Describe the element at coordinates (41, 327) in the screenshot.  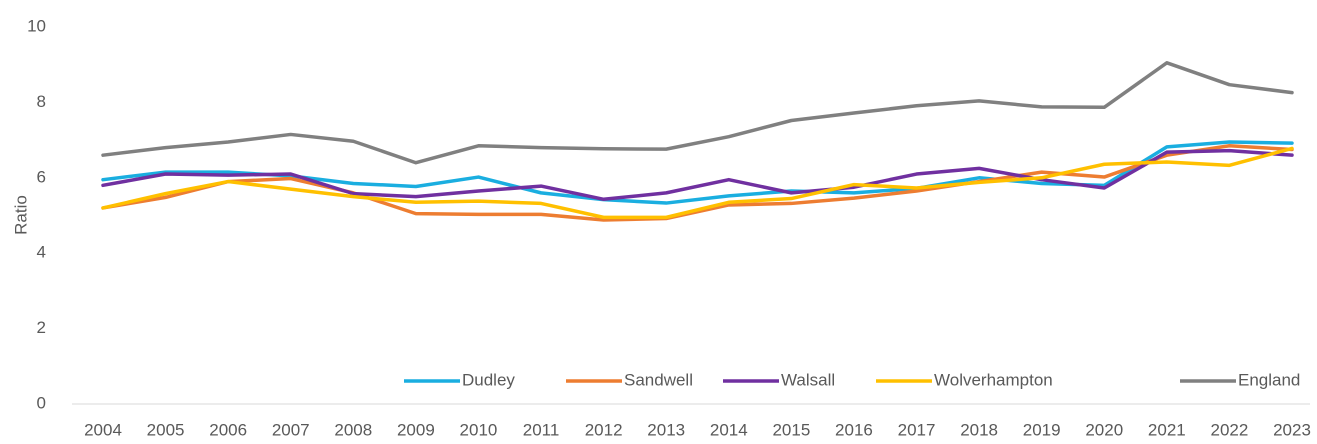
I see `y-tick-label: 2` at that location.